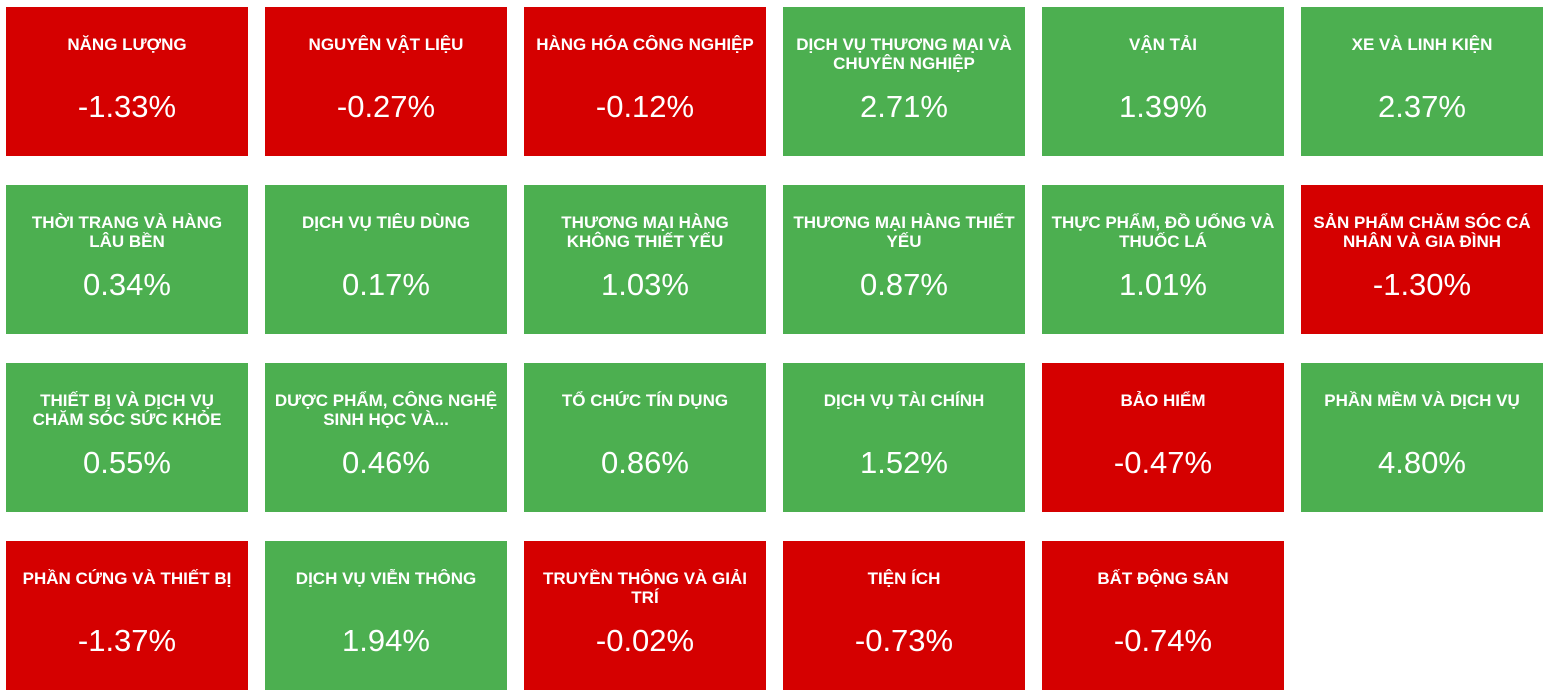 This screenshot has width=1545, height=696. I want to click on sector-tile-20: TRUYỀN THÔNG VÀ GIẢI TRÍ -0.02%, so click(645, 615).